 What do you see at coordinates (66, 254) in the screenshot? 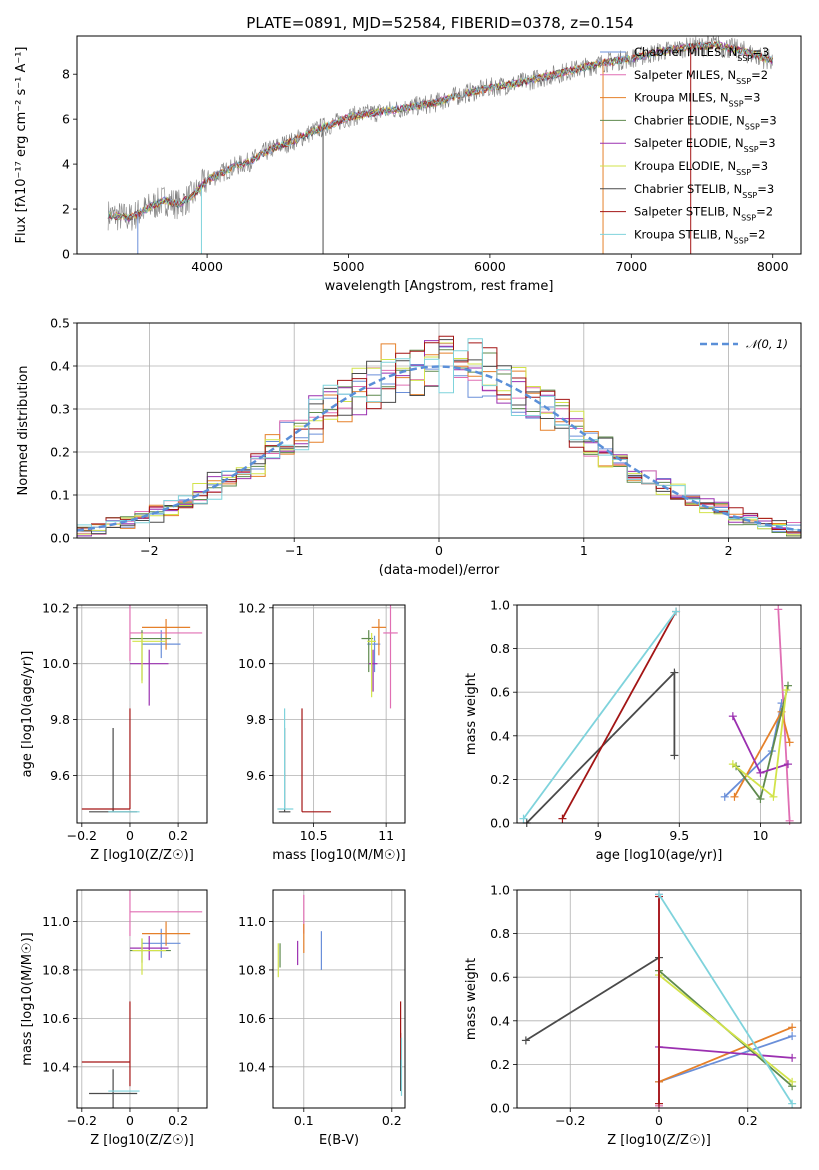
I see `y-tick-label: 0` at bounding box center [66, 254].